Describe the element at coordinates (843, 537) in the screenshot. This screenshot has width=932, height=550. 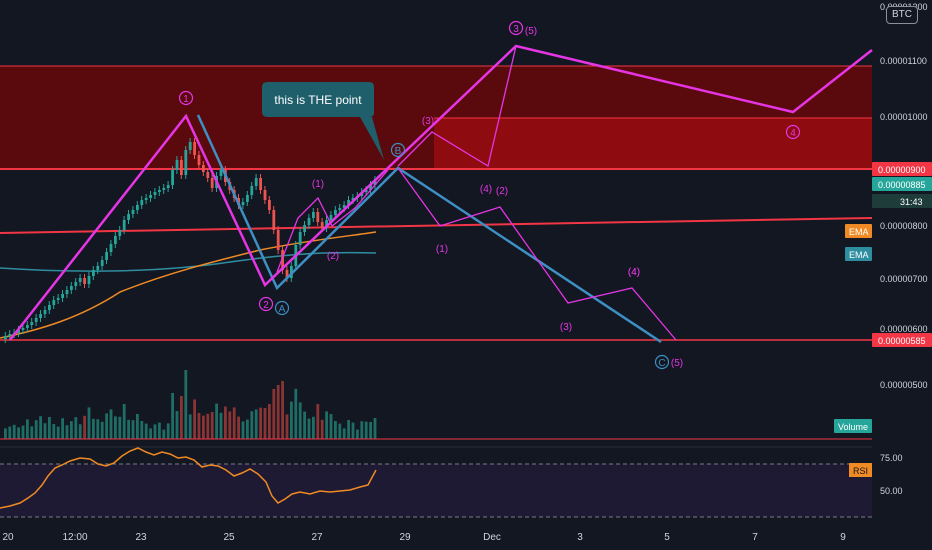
I see `time-tick-label: 9` at that location.